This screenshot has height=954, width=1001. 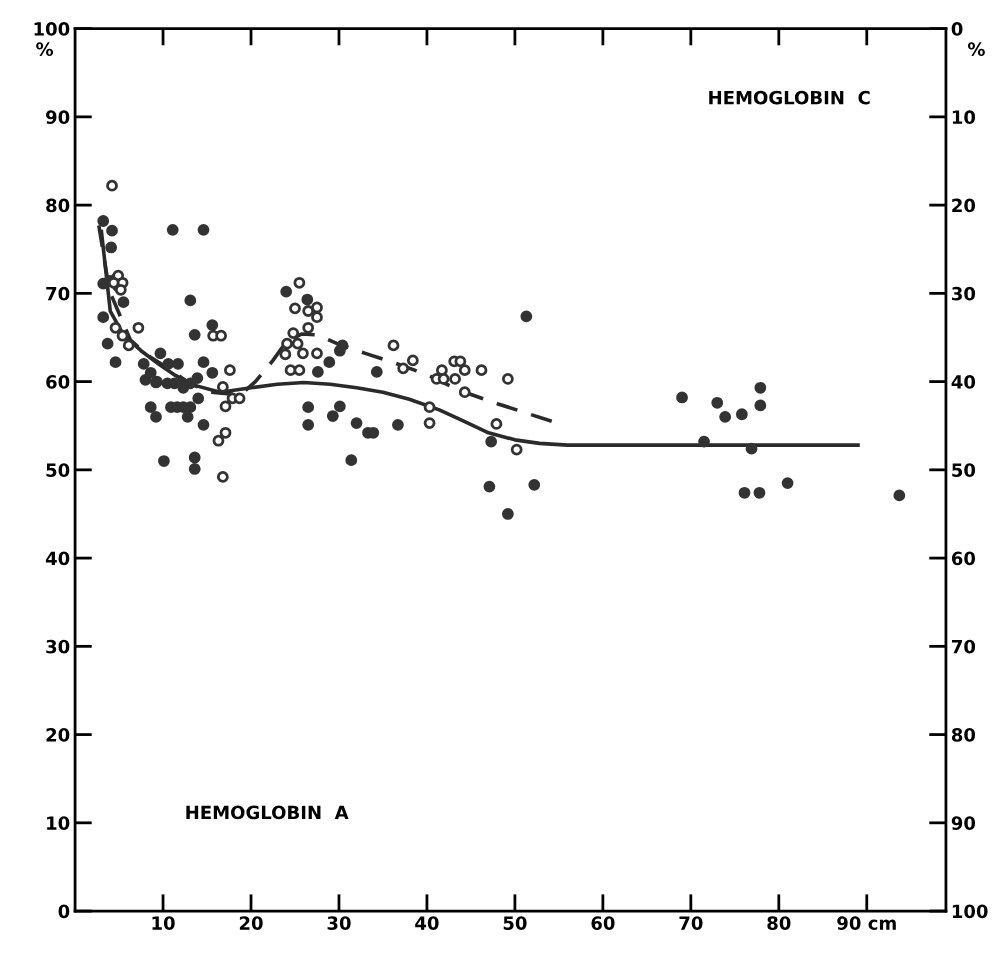 I want to click on y-tick-label: 30, so click(x=58, y=646).